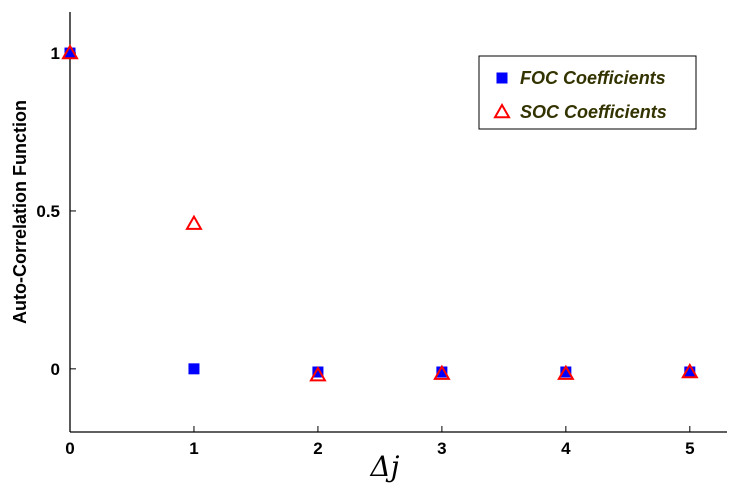 This screenshot has height=498, width=747. Describe the element at coordinates (193, 448) in the screenshot. I see `x-tick-label: 1` at that location.